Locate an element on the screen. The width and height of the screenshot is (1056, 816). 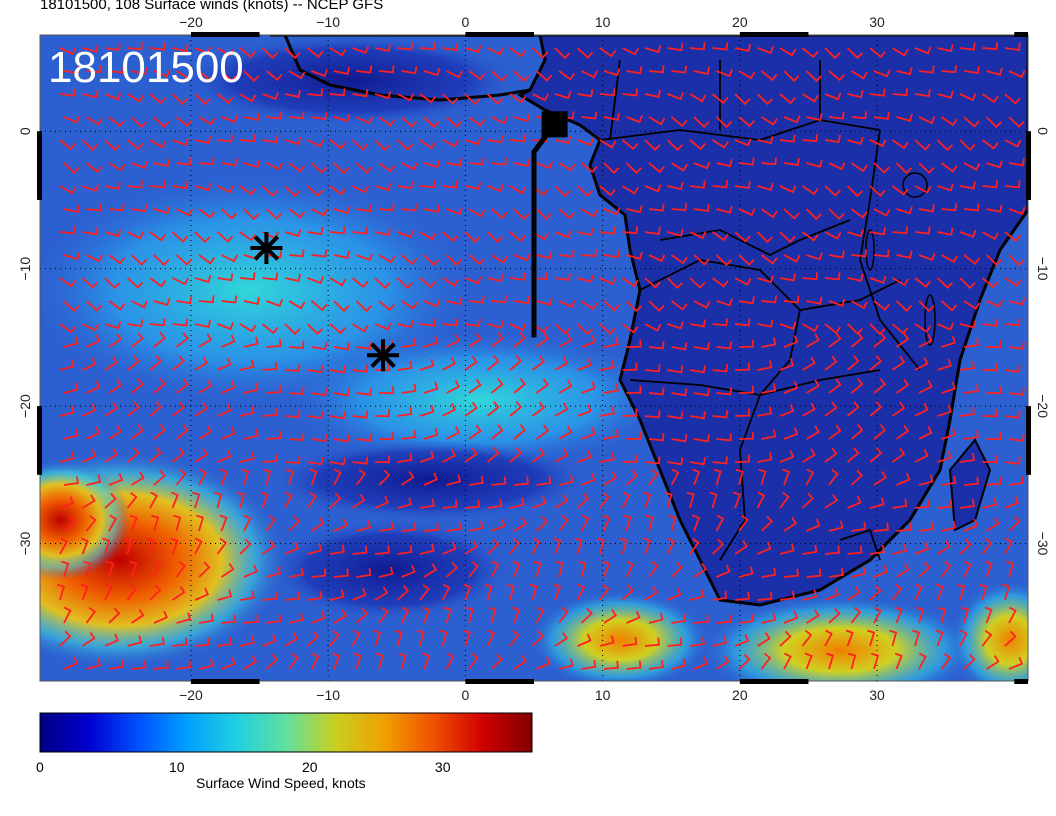
x-tick-bottom: −20 is located at coordinates (191, 695).